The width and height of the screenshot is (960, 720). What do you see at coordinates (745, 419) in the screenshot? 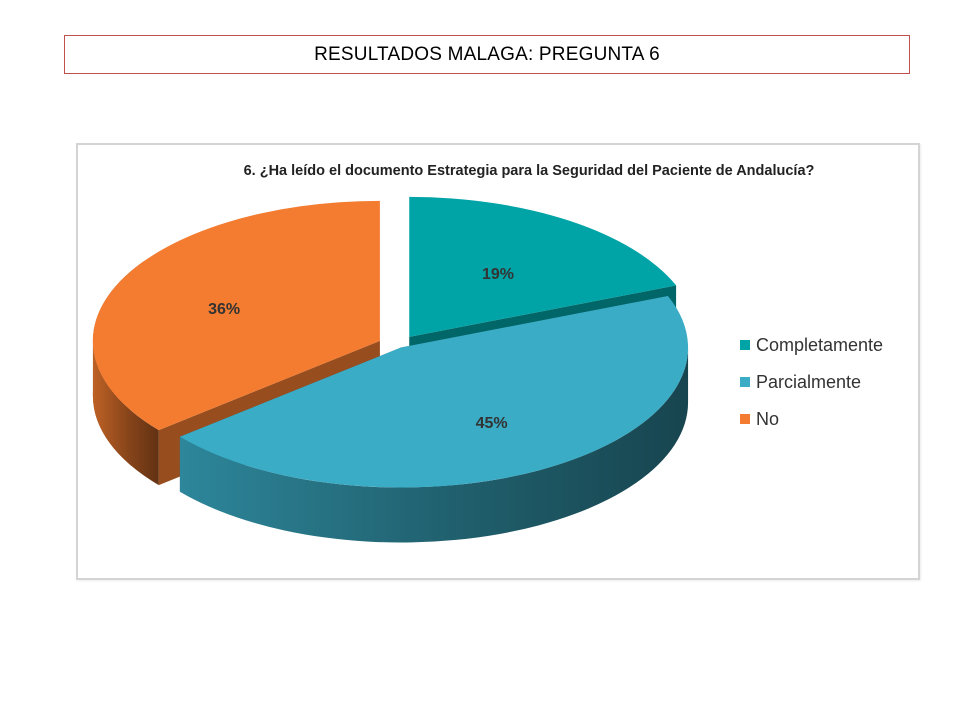
I see `legend-swatch-no` at bounding box center [745, 419].